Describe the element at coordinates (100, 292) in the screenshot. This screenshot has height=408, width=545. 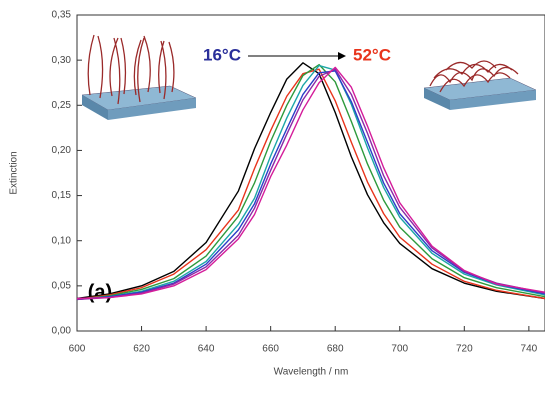
I see `annotation: (a)` at that location.